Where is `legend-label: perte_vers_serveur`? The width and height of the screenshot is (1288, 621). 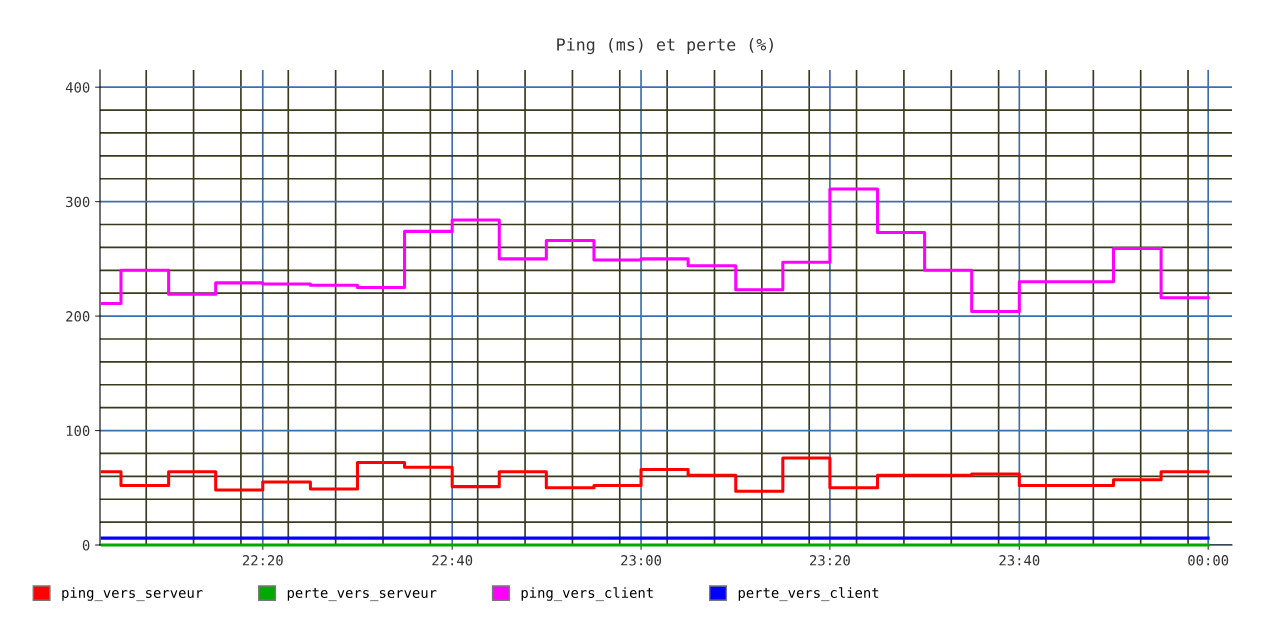
legend-label: perte_vers_serveur is located at coordinates (362, 595).